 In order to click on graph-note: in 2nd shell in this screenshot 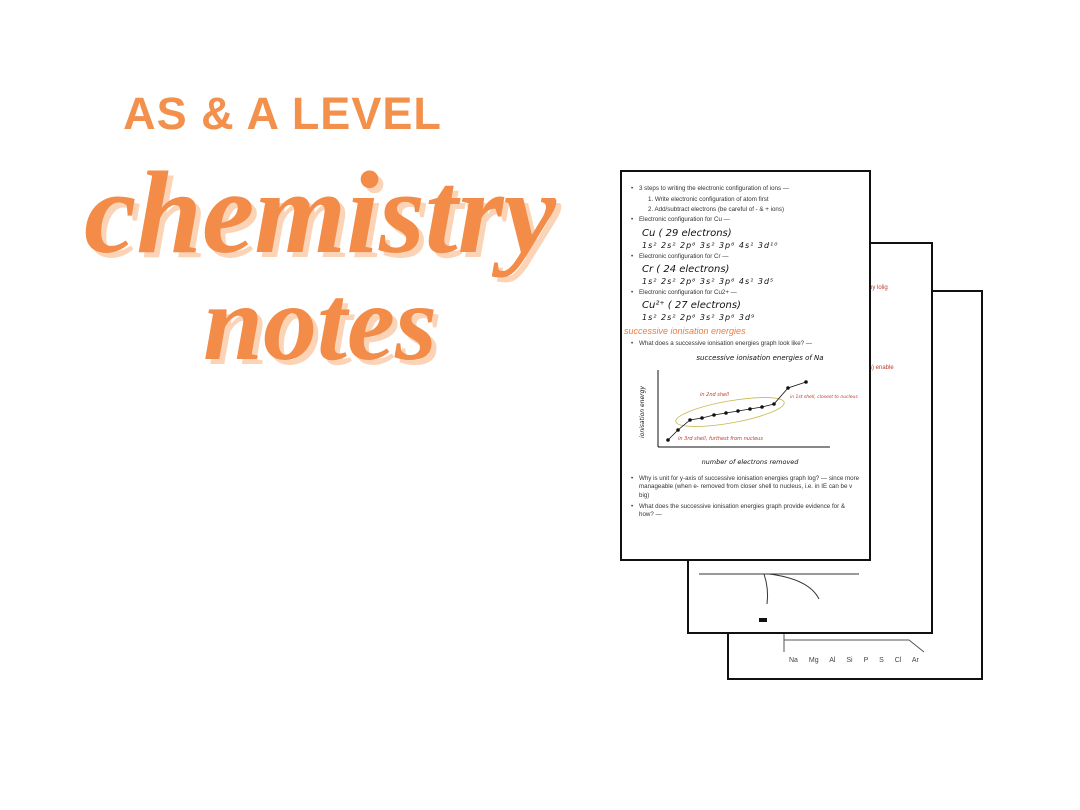, I will do `click(715, 395)`.